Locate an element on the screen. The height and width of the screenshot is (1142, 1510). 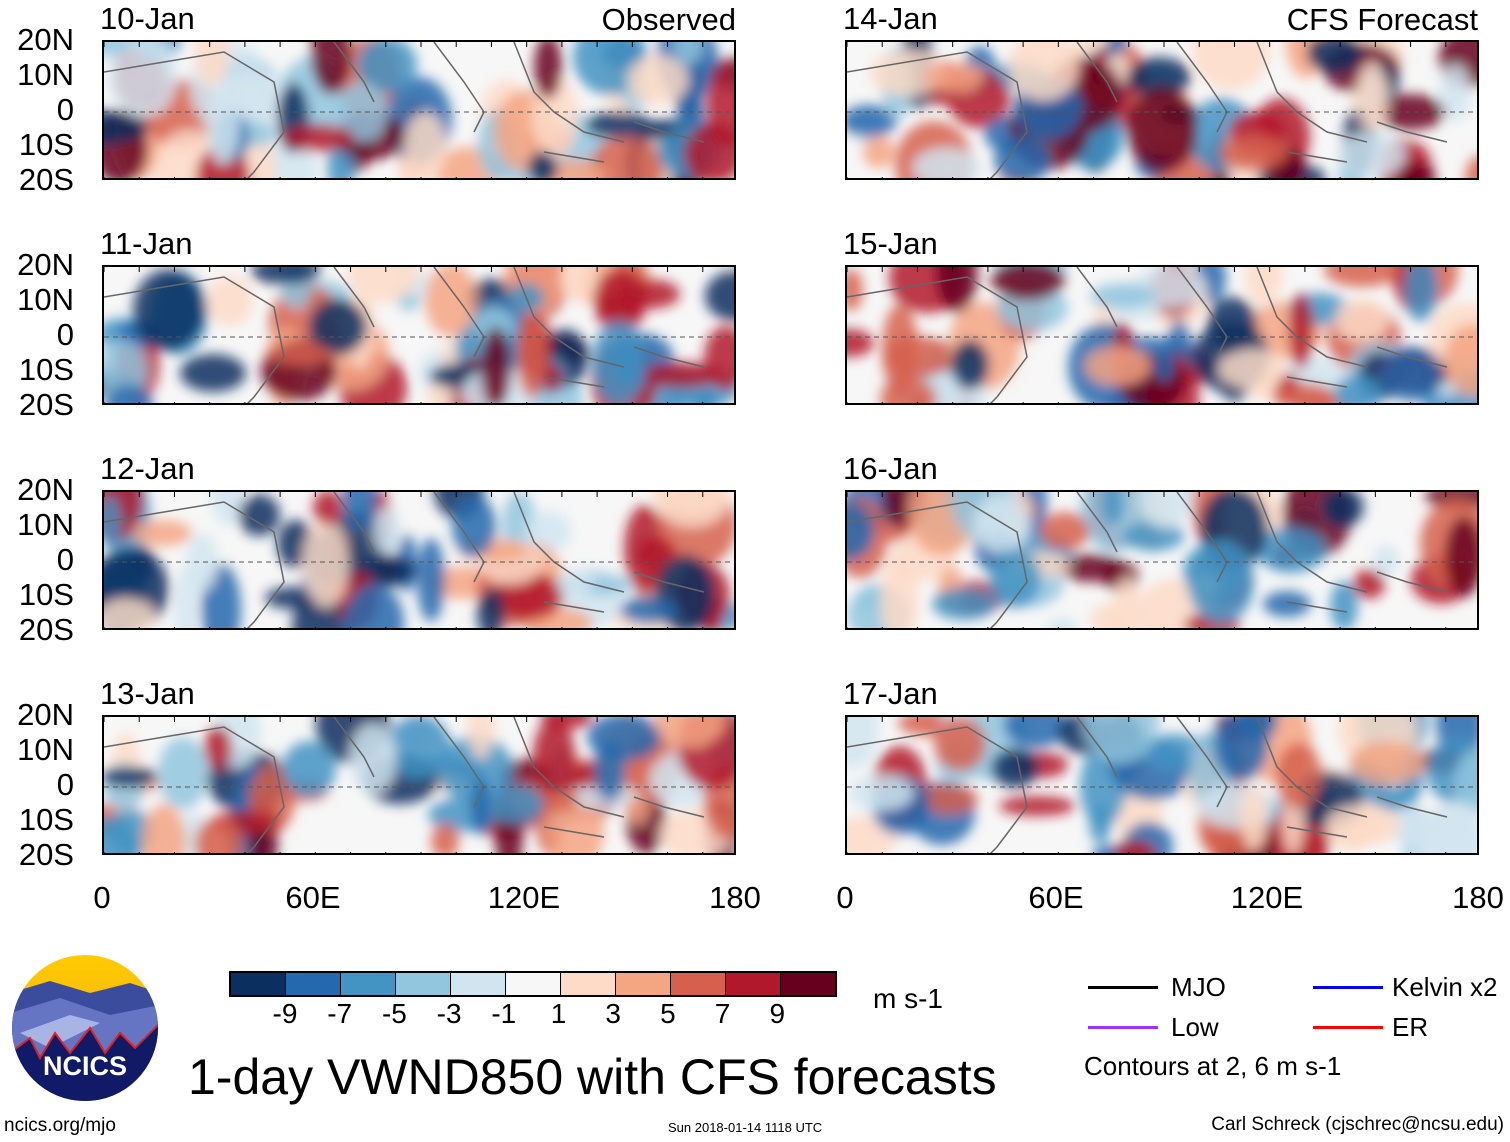
colorbar-tick: -7 is located at coordinates (340, 1013).